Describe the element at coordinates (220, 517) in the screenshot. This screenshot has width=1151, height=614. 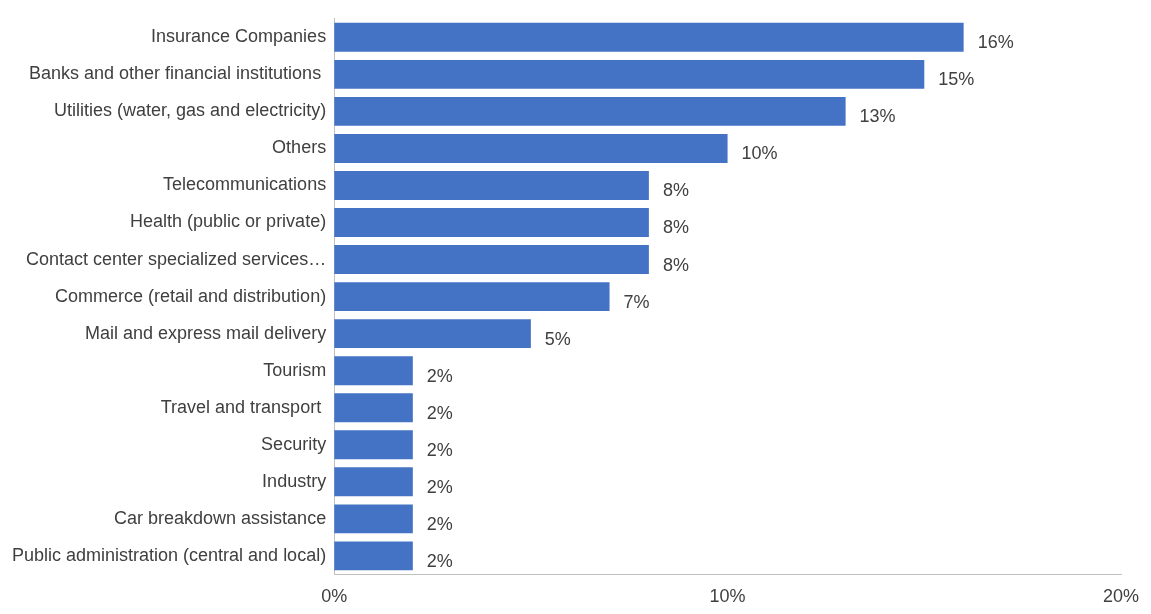
I see `y-tick-label: Car breakdown assistance` at that location.